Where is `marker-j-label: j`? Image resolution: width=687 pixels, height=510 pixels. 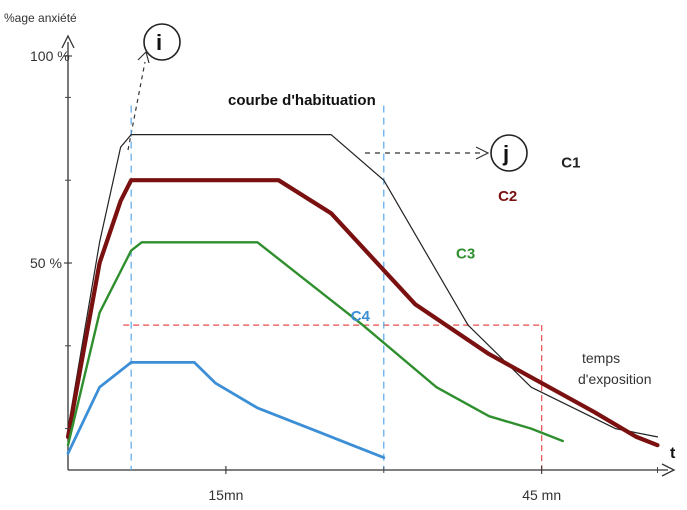 marker-j-label: j is located at coordinates (505, 153).